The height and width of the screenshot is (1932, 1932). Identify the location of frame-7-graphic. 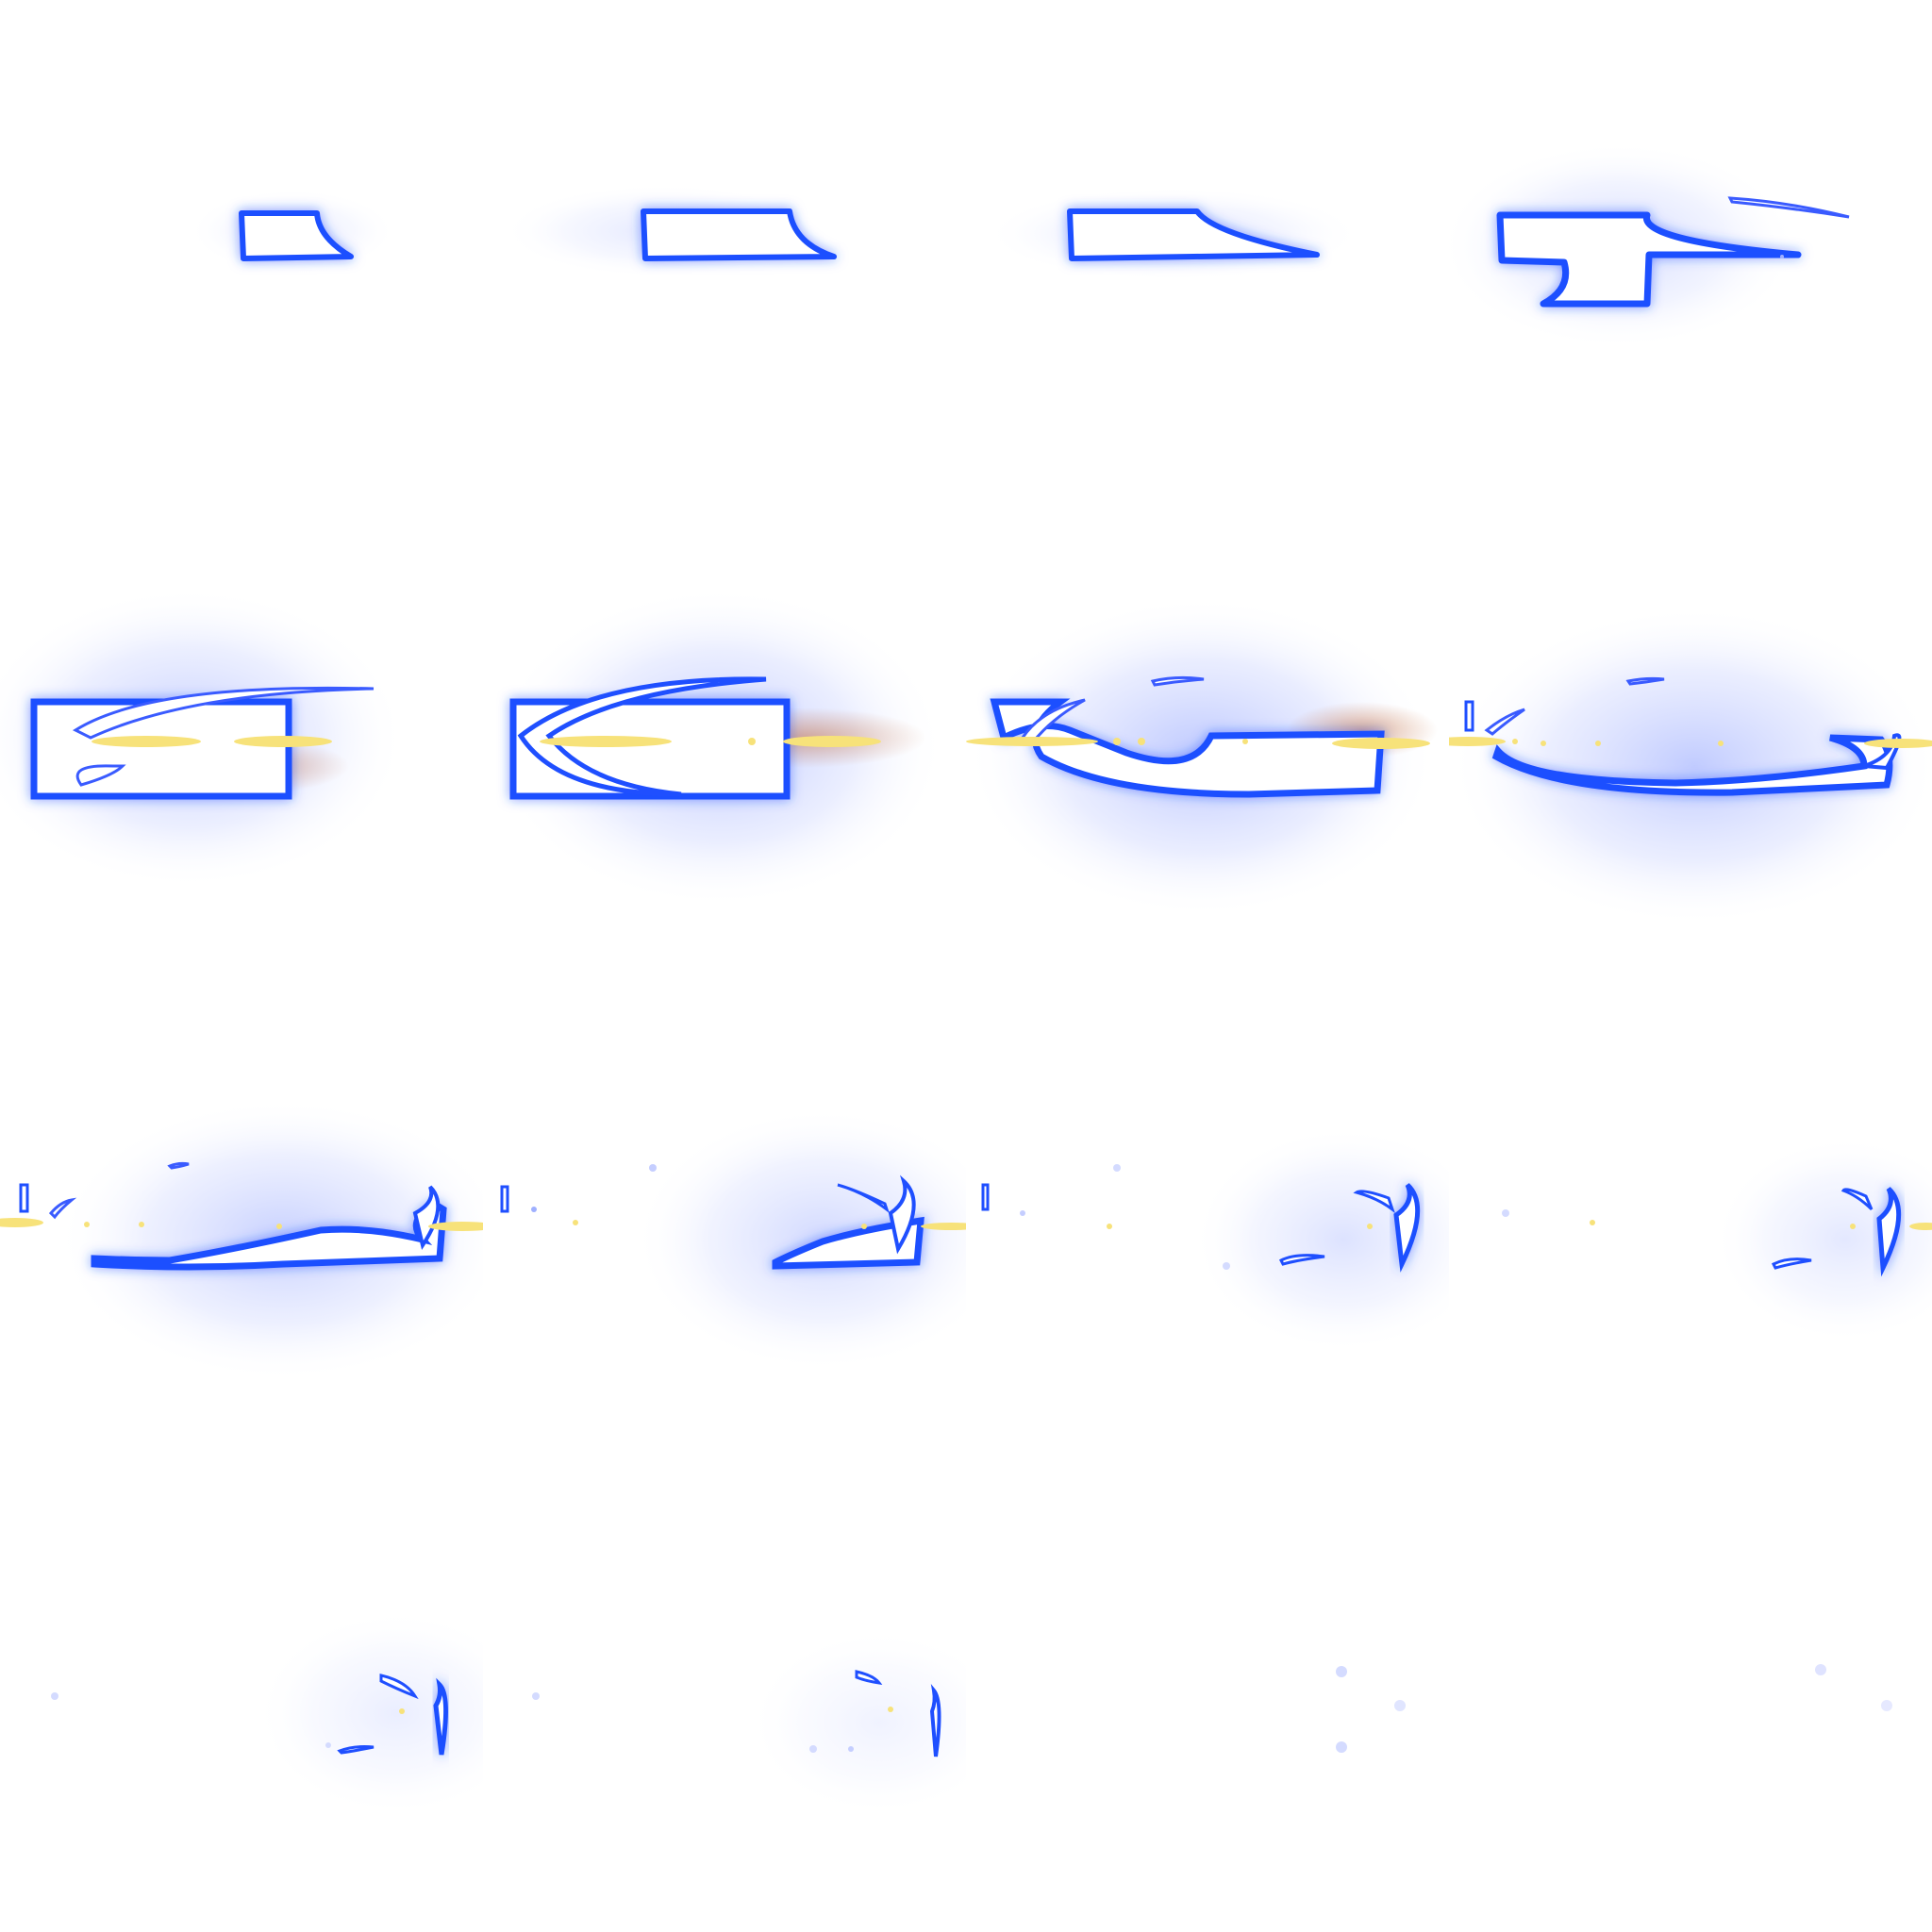
(1202, 757).